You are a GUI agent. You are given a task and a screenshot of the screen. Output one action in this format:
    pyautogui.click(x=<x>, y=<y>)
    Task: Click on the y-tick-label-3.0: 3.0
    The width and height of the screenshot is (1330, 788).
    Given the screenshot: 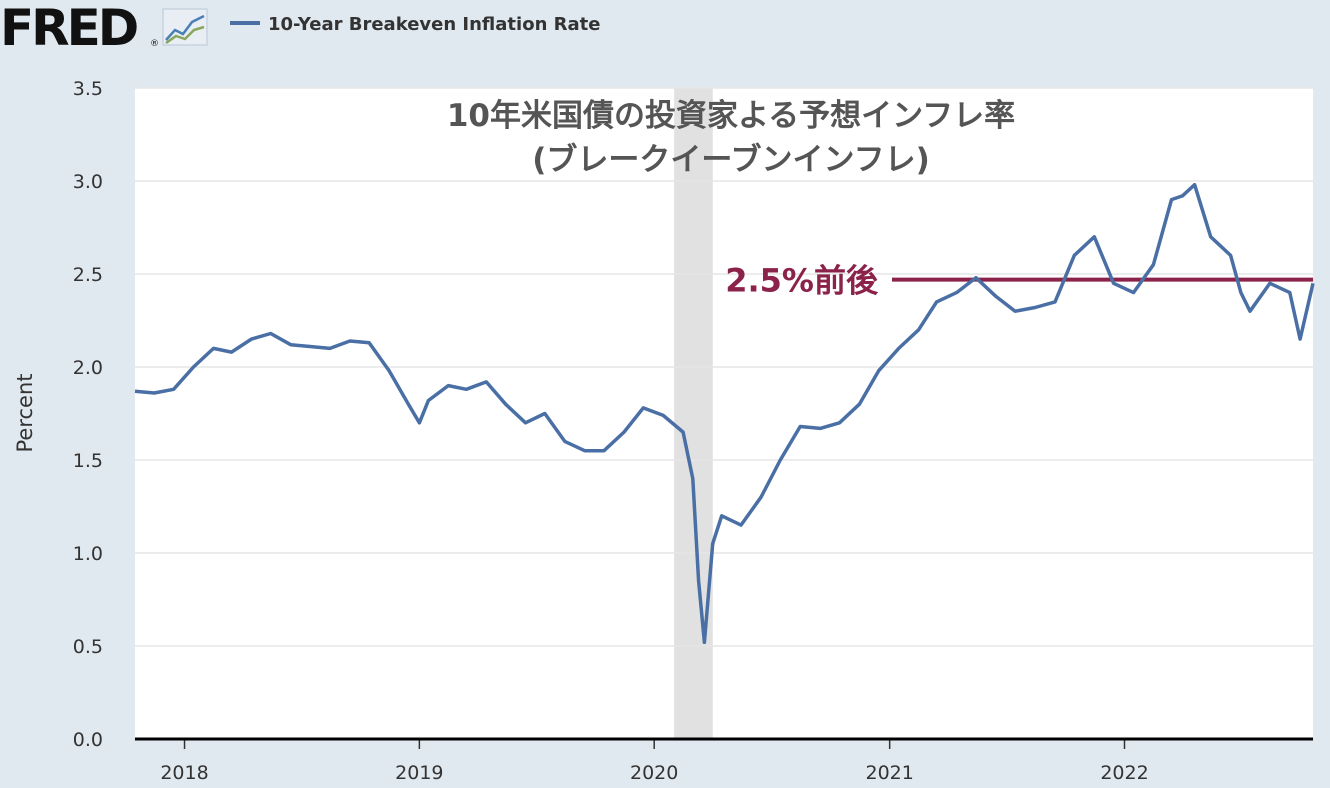 What is the action you would take?
    pyautogui.click(x=88, y=182)
    